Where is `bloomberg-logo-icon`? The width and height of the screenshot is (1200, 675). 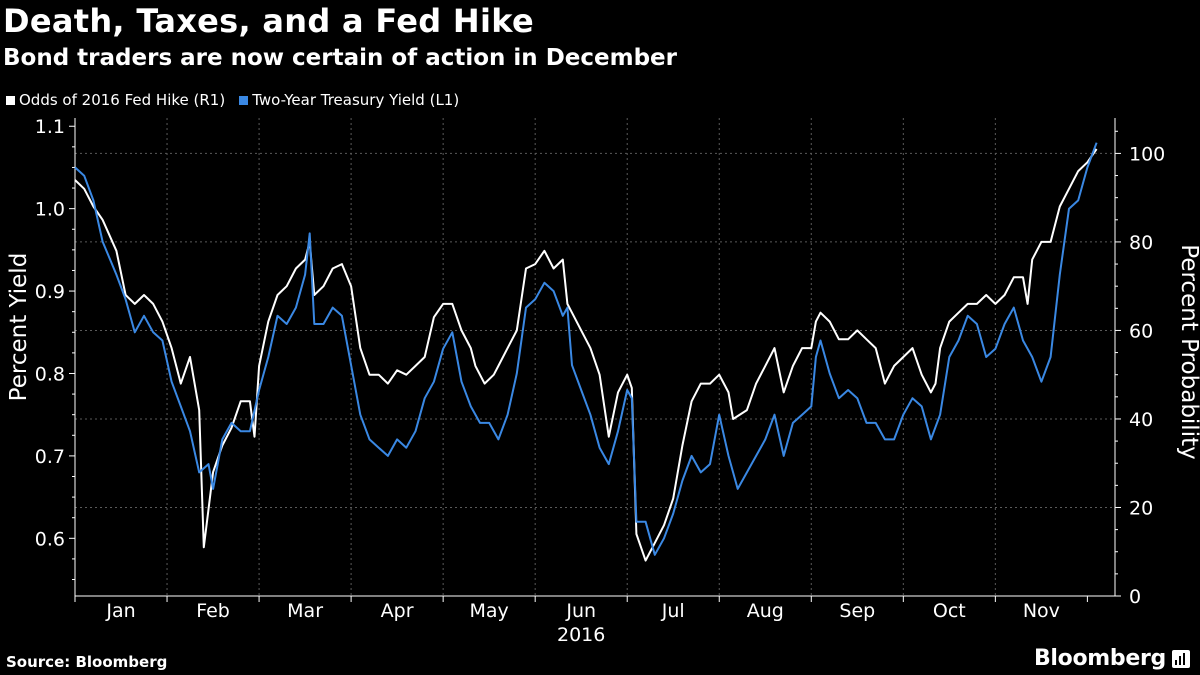
bloomberg-logo-icon is located at coordinates (1181, 658).